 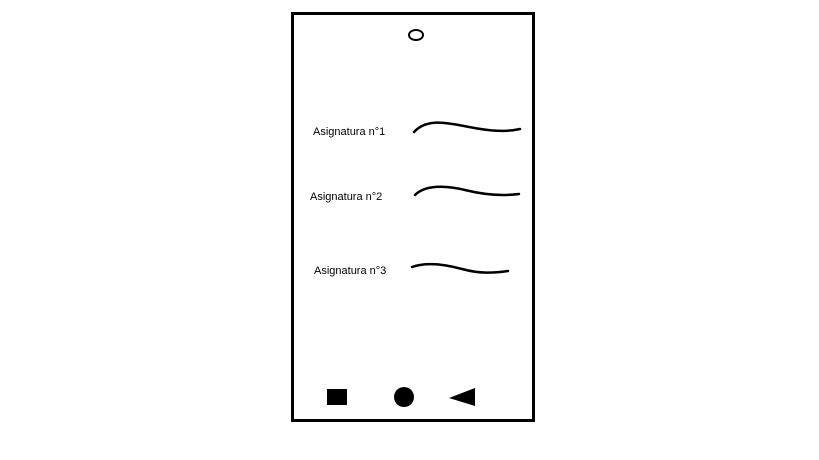 What do you see at coordinates (460, 268) in the screenshot?
I see `subject-3-squiggle-icon` at bounding box center [460, 268].